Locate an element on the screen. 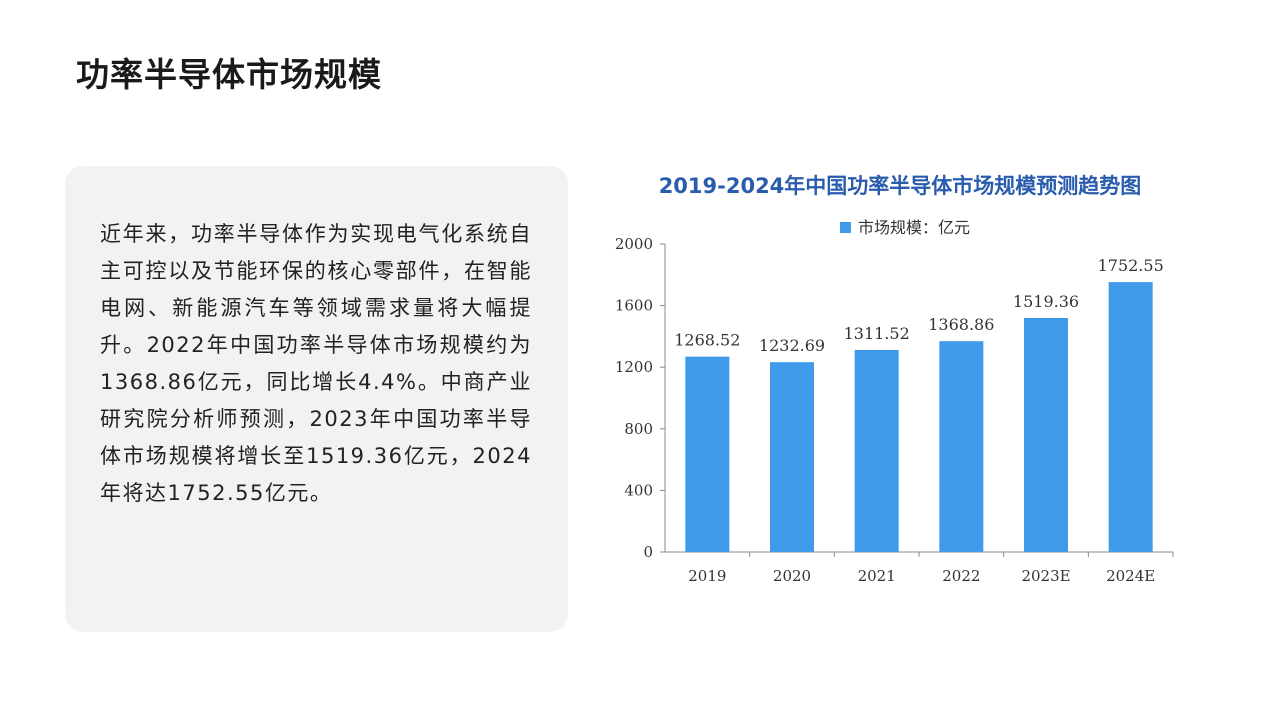 The width and height of the screenshot is (1280, 720). x-tick-label: 2022 is located at coordinates (961, 576).